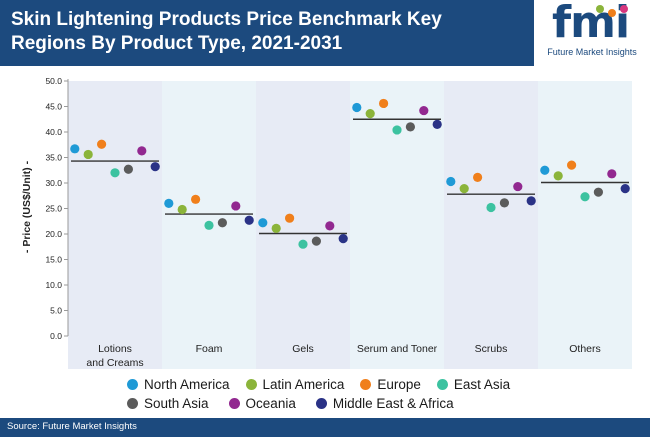 The image size is (650, 437). Describe the element at coordinates (53, 260) in the screenshot. I see `y-tick-label: 15.0` at that location.